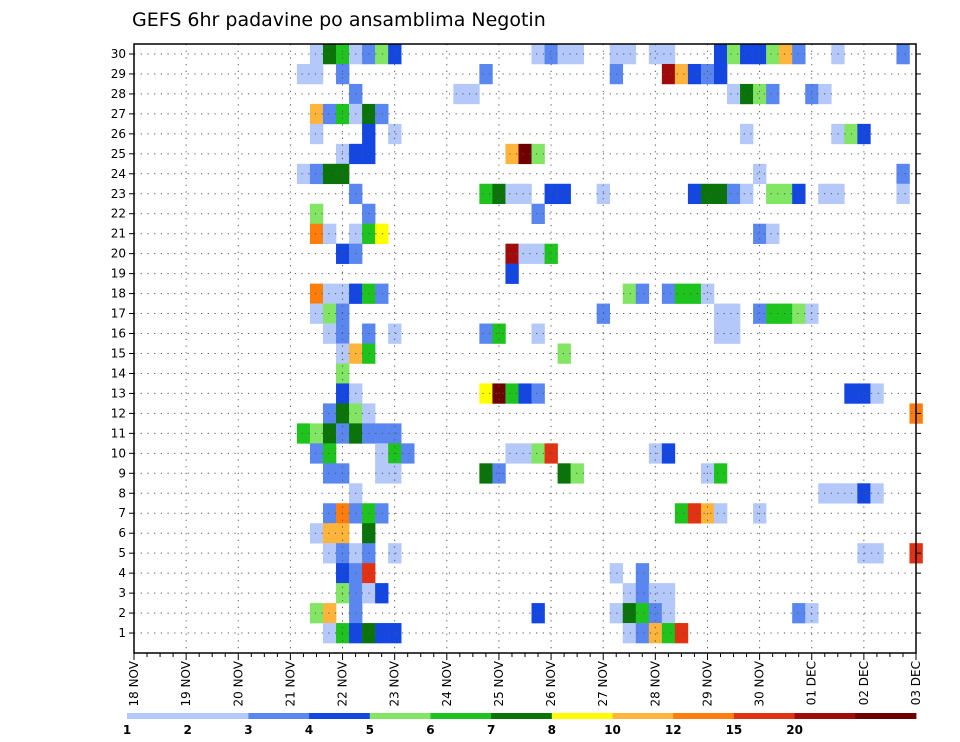 The height and width of the screenshot is (742, 960). What do you see at coordinates (707, 683) in the screenshot?
I see `x-tick-label: 29 NOV` at bounding box center [707, 683].